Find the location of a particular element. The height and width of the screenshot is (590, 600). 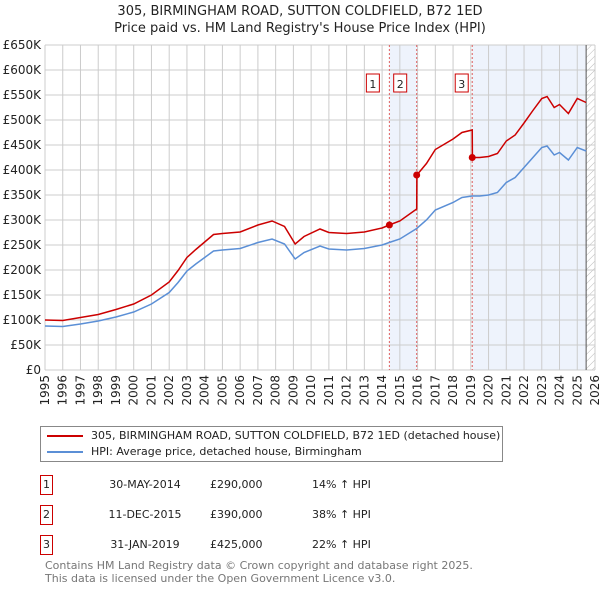

x-tick-label: 2015 is located at coordinates (400, 390).